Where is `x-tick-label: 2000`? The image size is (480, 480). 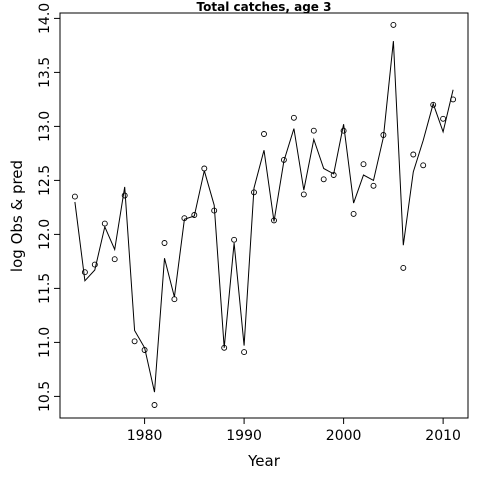
x-tick-label: 2000 is located at coordinates (344, 436).